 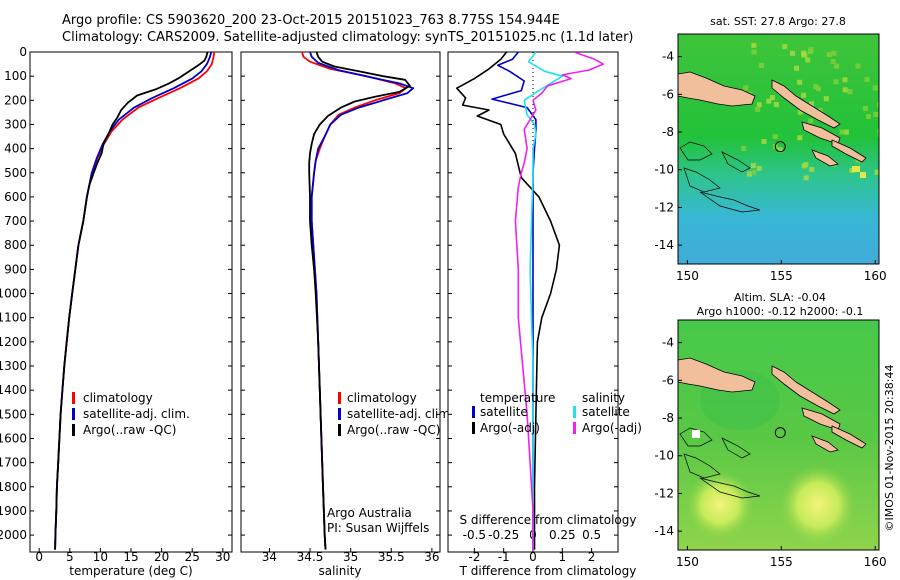 What do you see at coordinates (359, 301) in the screenshot?
I see `series-line-argo-raw-qc-` at bounding box center [359, 301].